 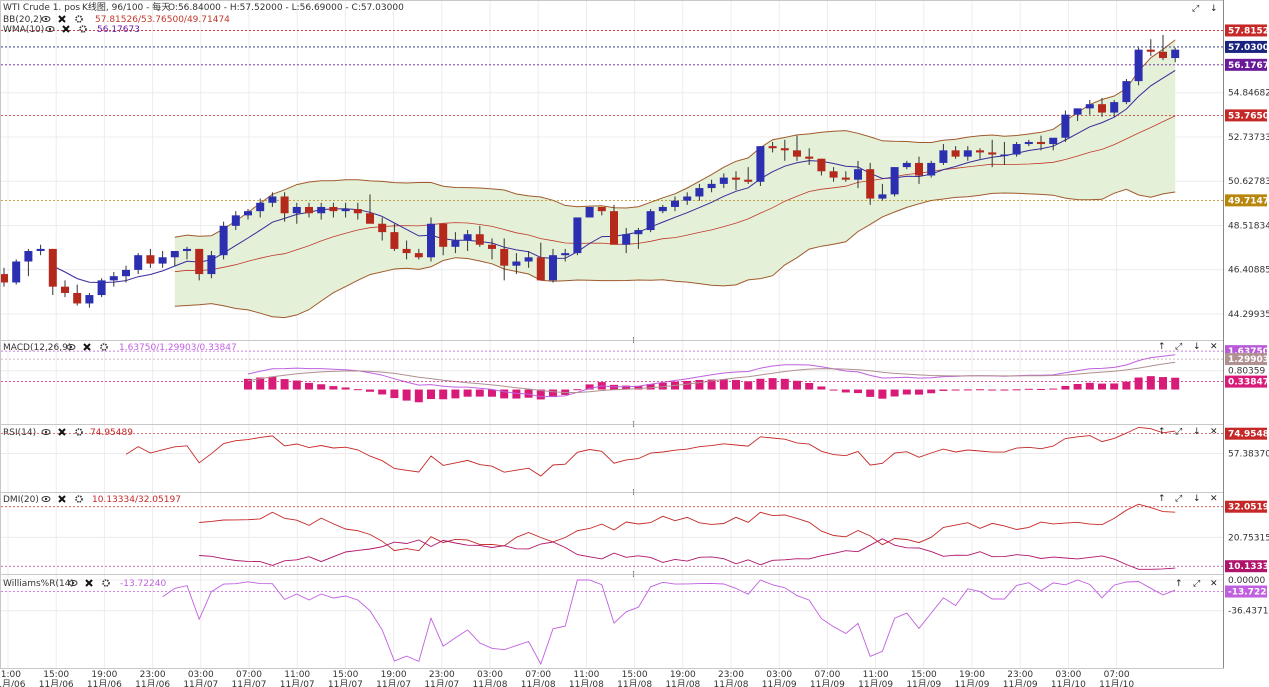 I want to click on macd-gear-icon, so click(x=104, y=347).